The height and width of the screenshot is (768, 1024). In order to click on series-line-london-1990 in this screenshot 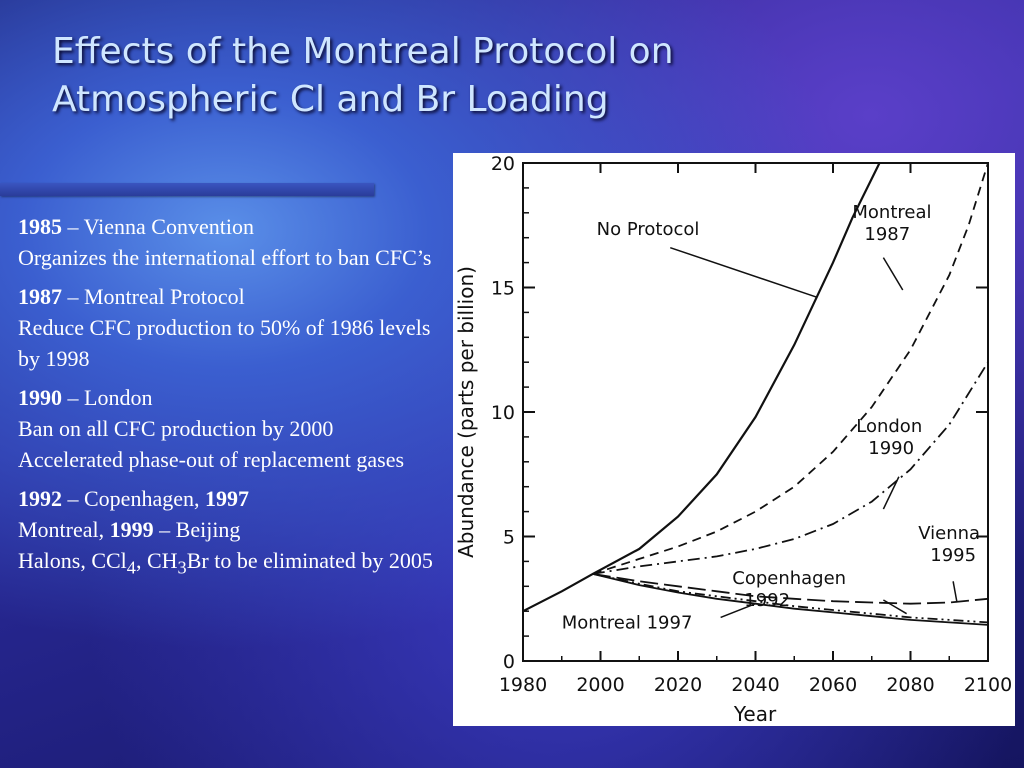, I will do `click(790, 468)`.